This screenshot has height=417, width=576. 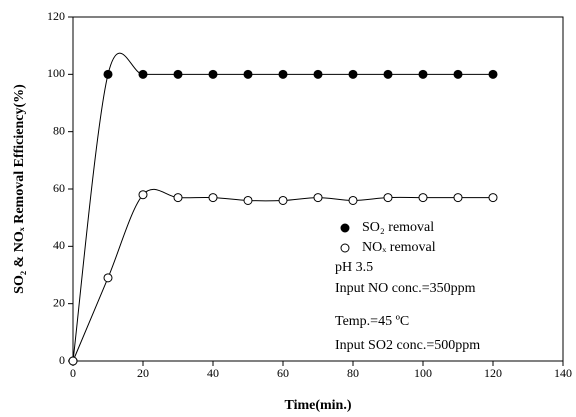 What do you see at coordinates (423, 373) in the screenshot?
I see `x-tick-label: 100` at bounding box center [423, 373].